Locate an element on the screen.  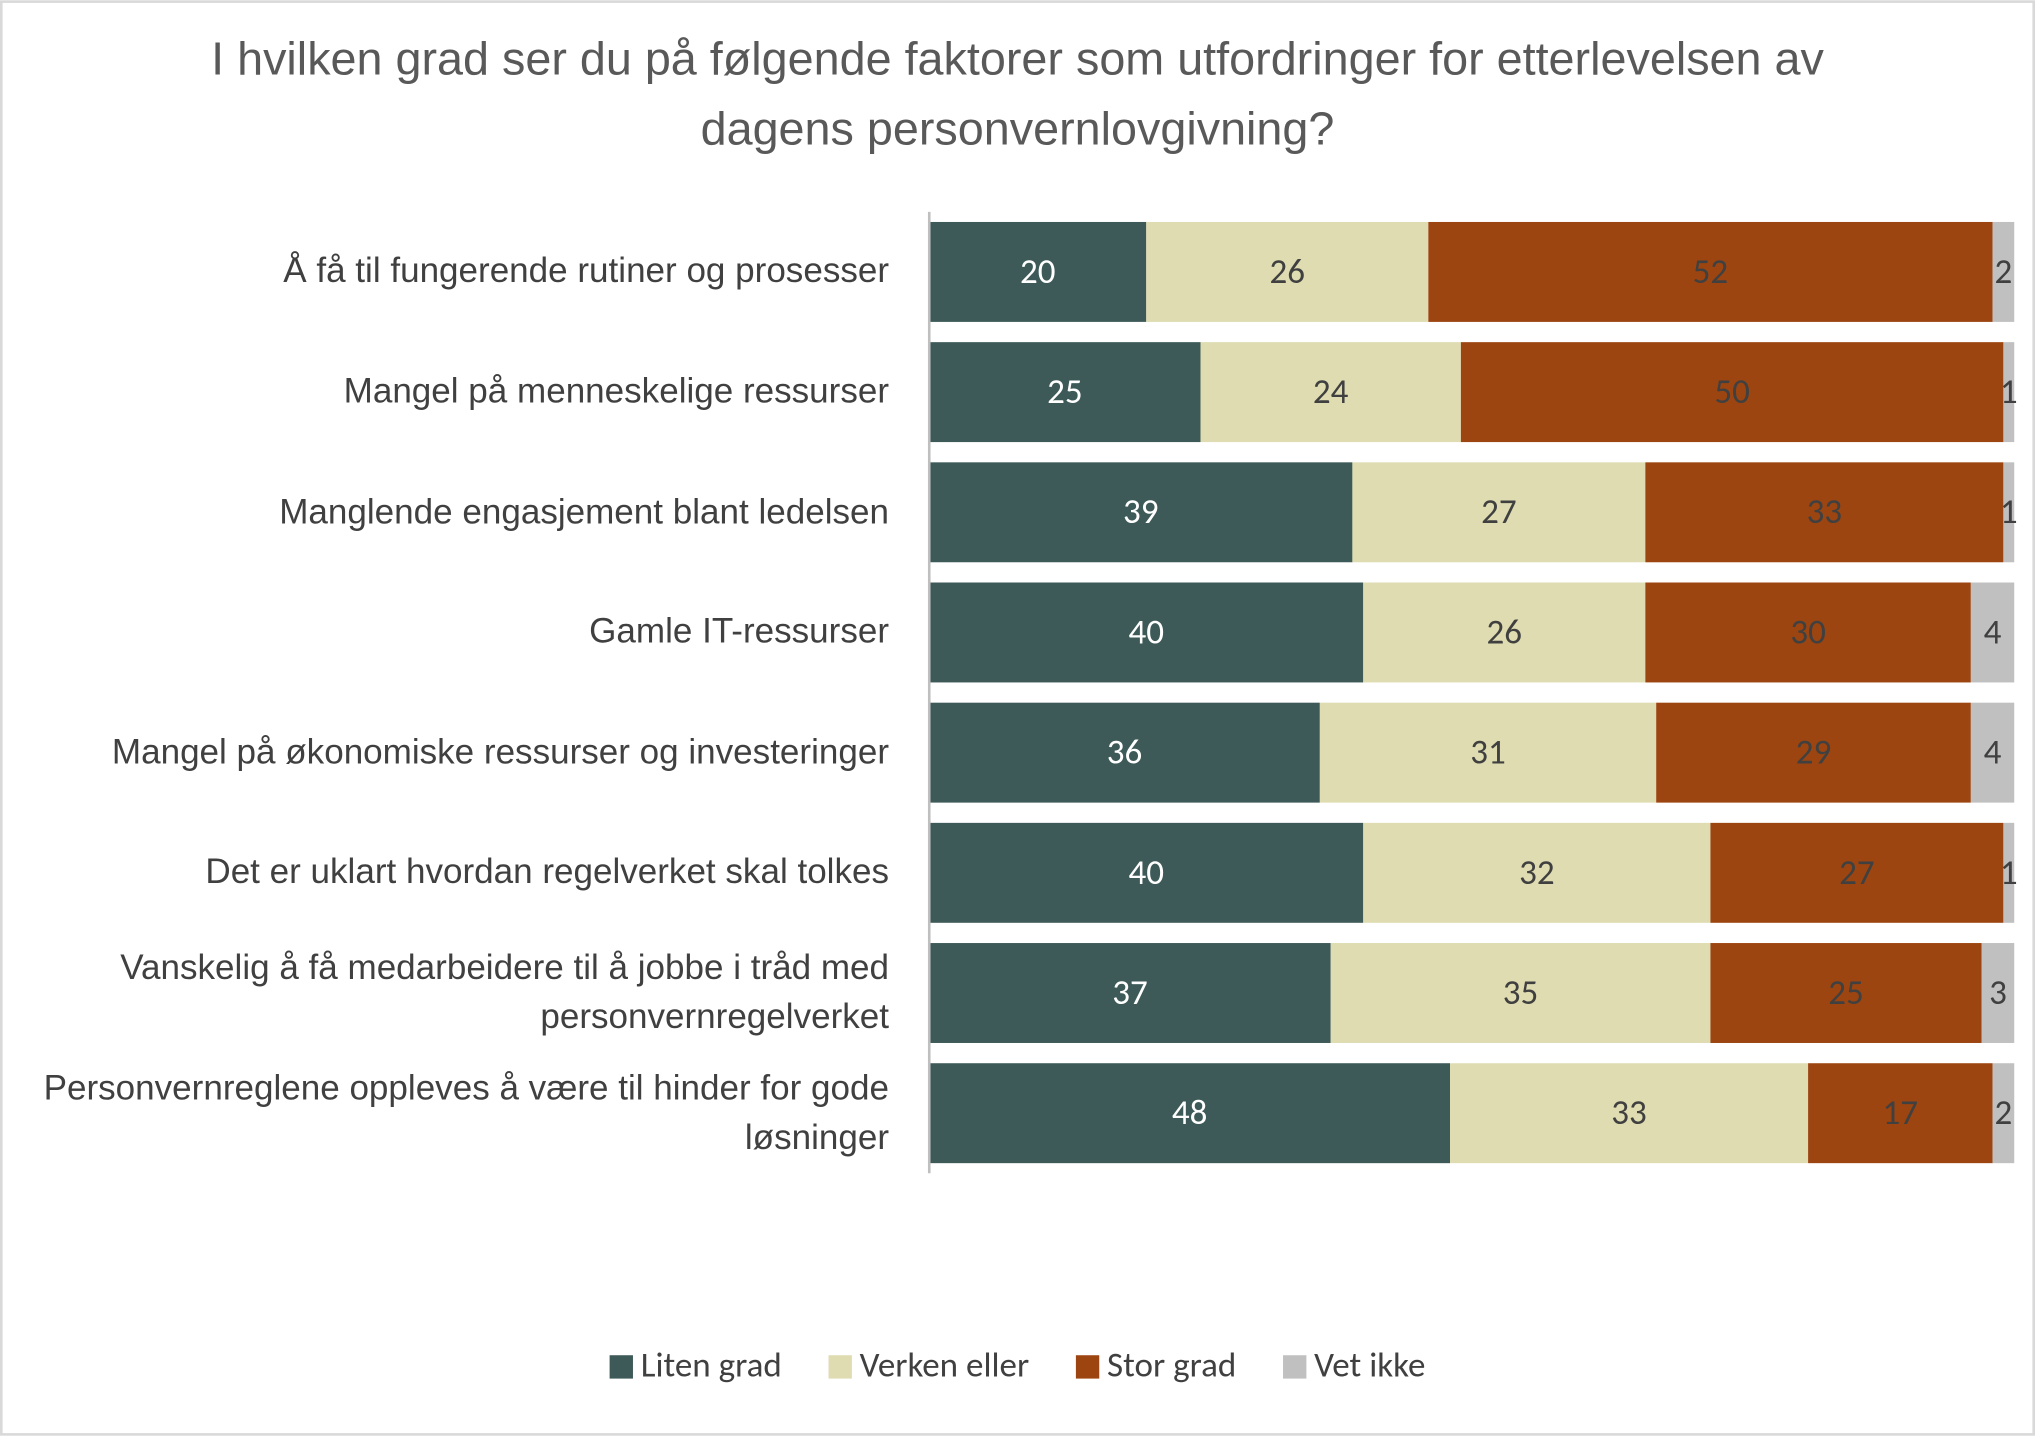
data-label: 32 is located at coordinates (1537, 873).